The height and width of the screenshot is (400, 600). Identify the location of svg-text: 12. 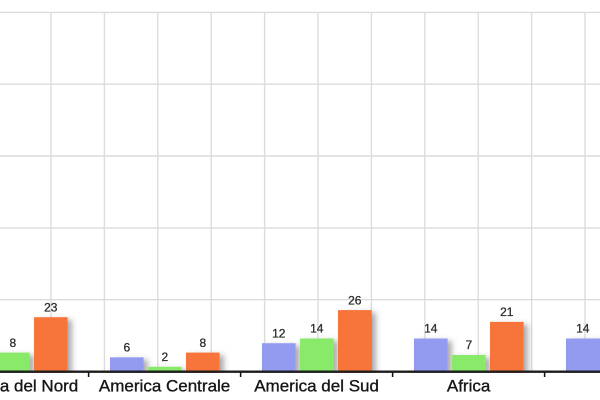
(279, 333).